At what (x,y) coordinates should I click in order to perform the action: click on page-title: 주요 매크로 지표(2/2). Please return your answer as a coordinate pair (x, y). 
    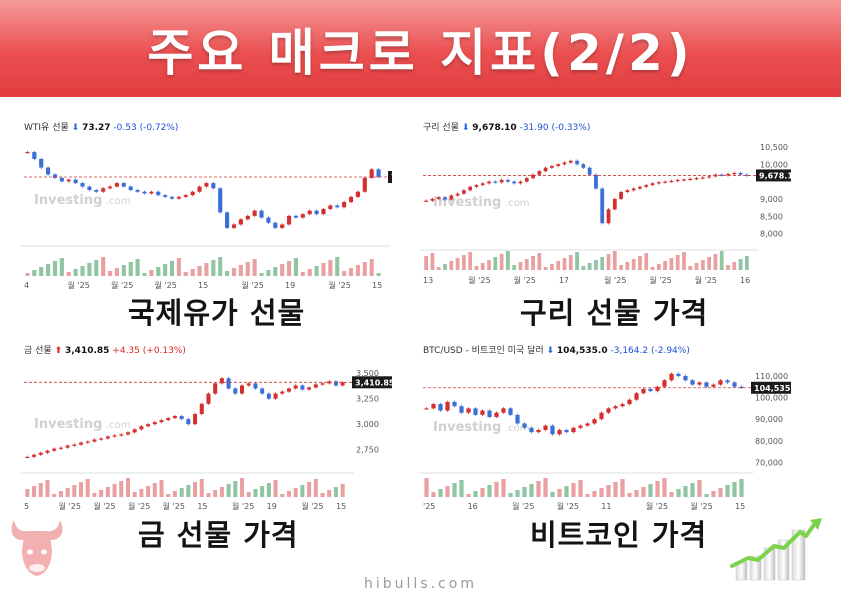
    Looking at the image, I should click on (420, 52).